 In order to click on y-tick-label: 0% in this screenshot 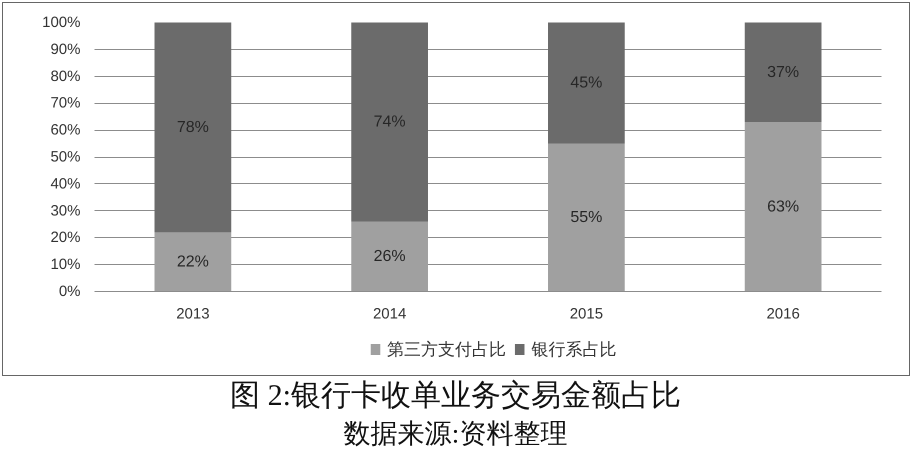, I will do `click(69, 291)`.